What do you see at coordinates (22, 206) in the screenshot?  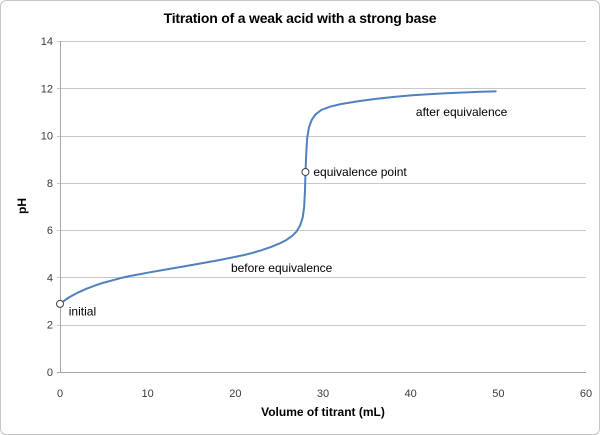 I see `y-axis-title: pH` at bounding box center [22, 206].